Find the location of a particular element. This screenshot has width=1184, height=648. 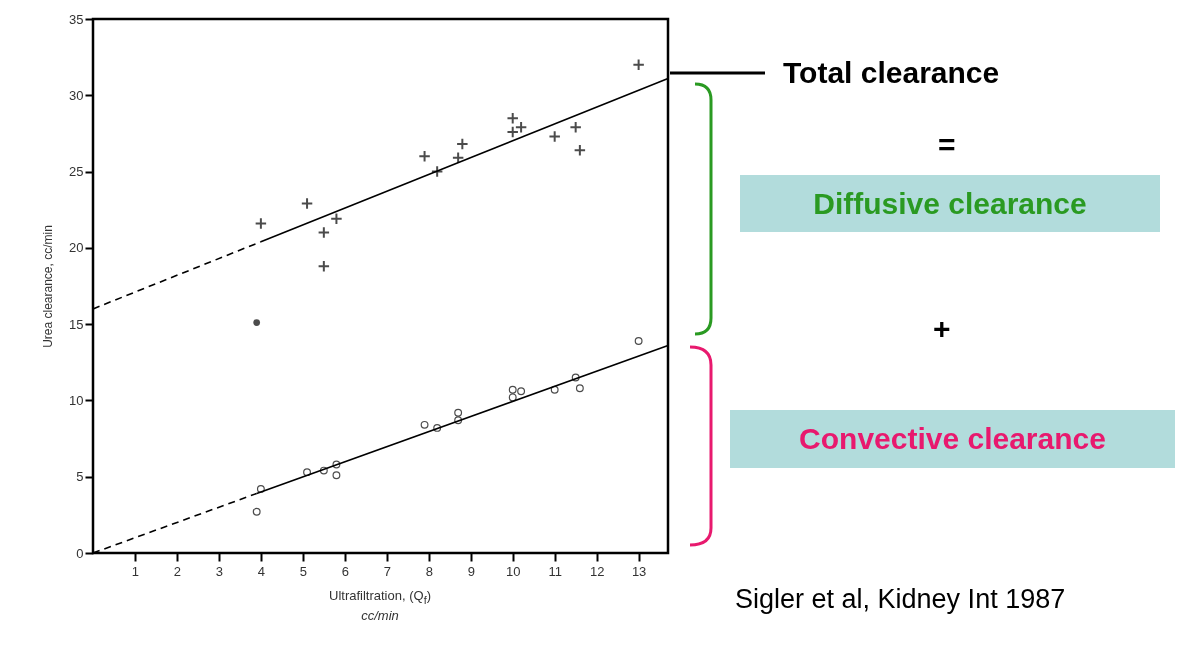

text: Ultrafiltration, (Q$_{f}$) cc/min is located at coordinates (380, 605).